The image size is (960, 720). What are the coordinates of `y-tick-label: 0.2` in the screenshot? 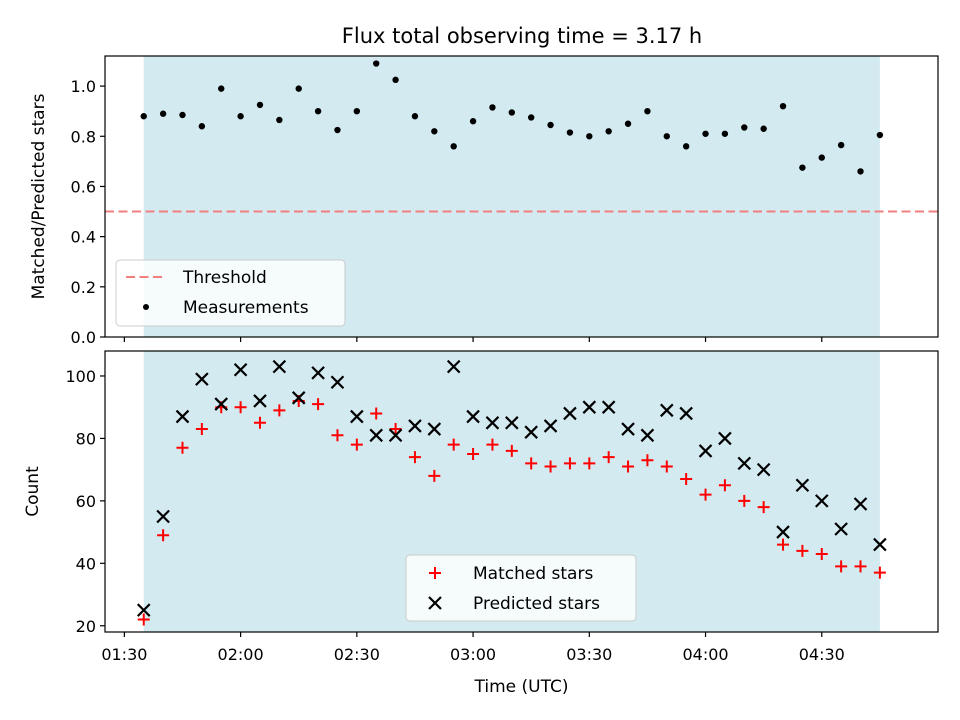 It's located at (83, 287).